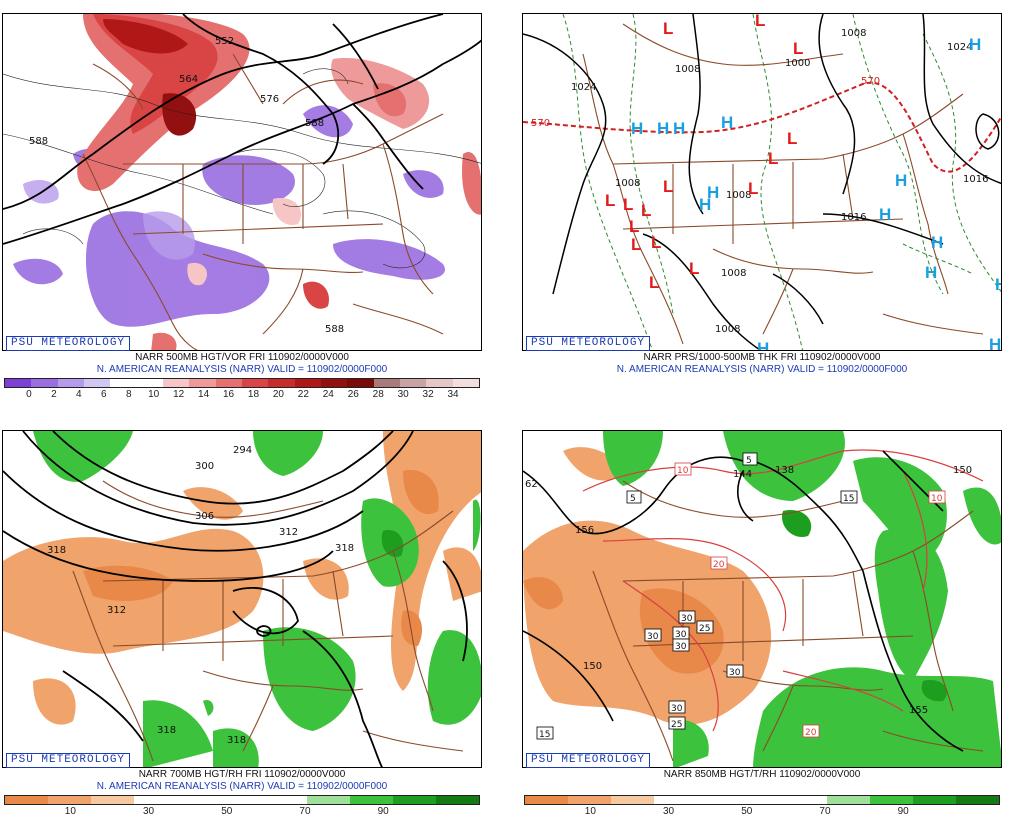  Describe the element at coordinates (344, 548) in the screenshot. I see `contour-label: 318` at that location.